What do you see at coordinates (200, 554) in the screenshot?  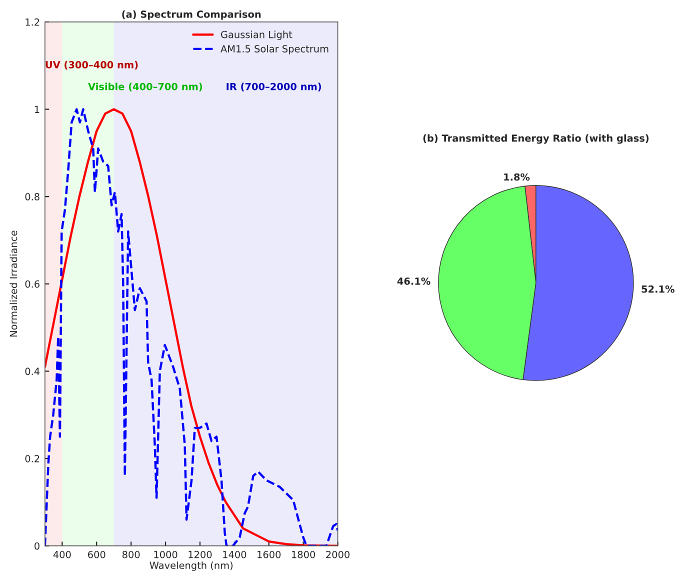 I see `x-tick-label: 1200` at bounding box center [200, 554].